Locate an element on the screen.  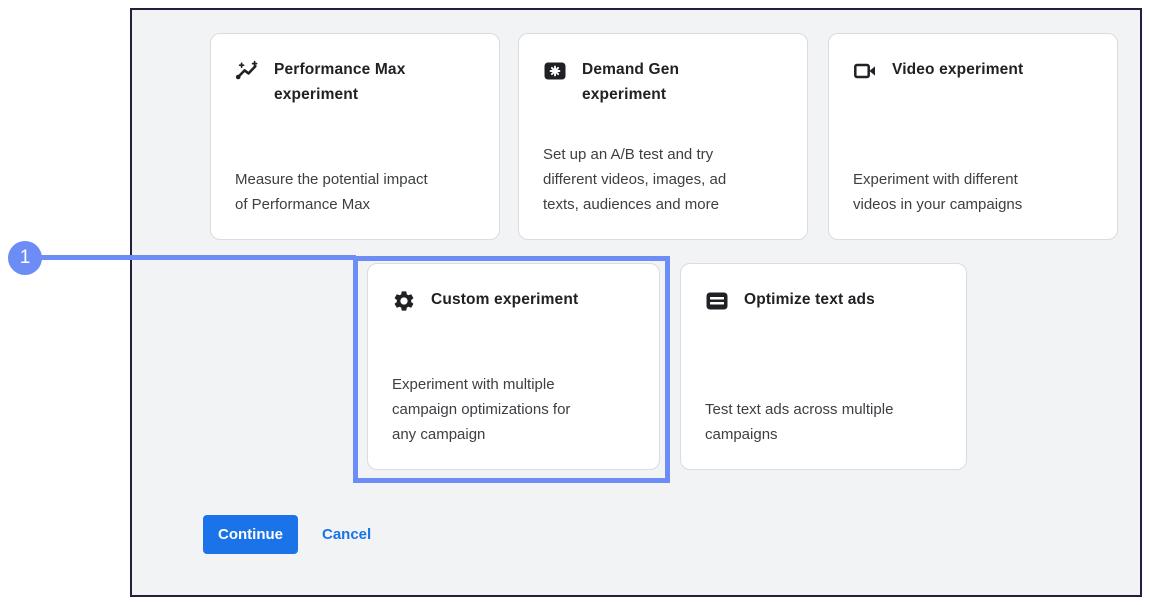
annotation-step-badge: 1 is located at coordinates (25, 258).